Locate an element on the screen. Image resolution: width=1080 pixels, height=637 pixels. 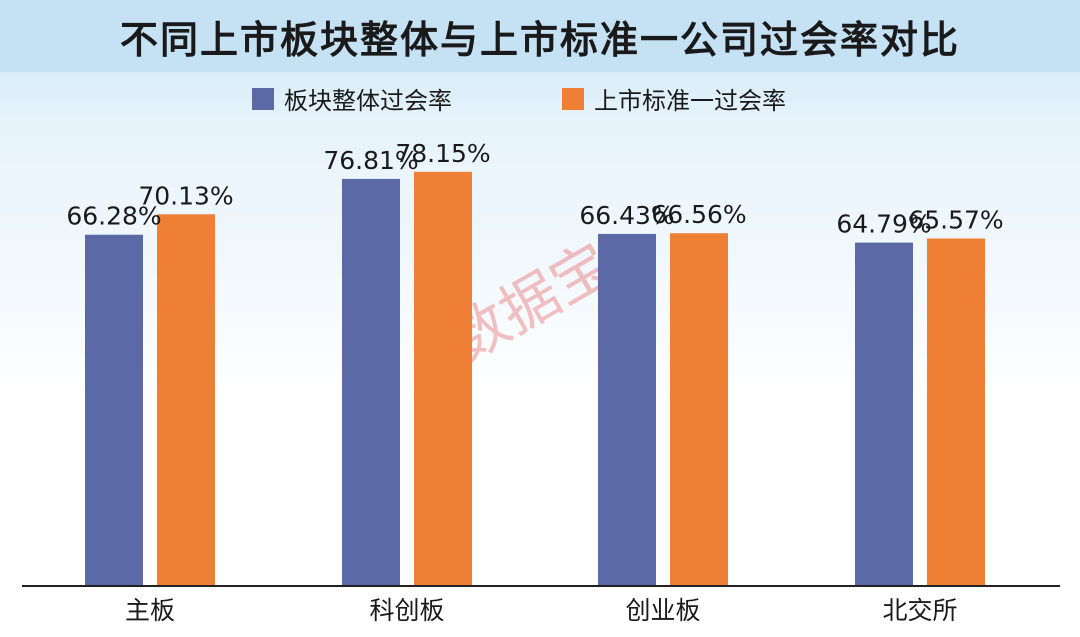
value-label-series-2-cat-4: 65.57% is located at coordinates (955, 219).